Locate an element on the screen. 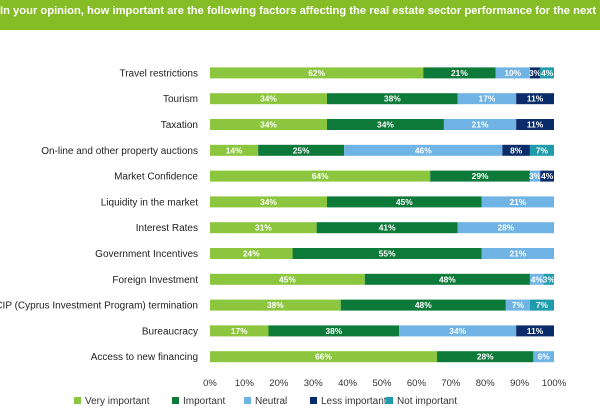  data-label: 14% is located at coordinates (234, 150).